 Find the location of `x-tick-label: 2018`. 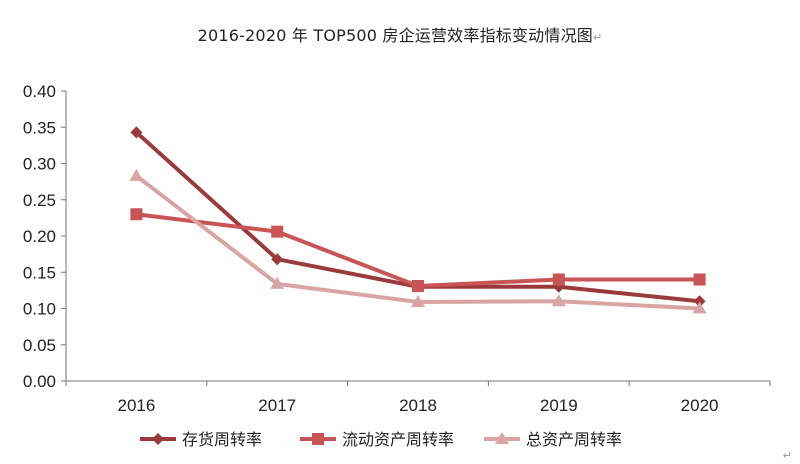

x-tick-label: 2018 is located at coordinates (418, 405).